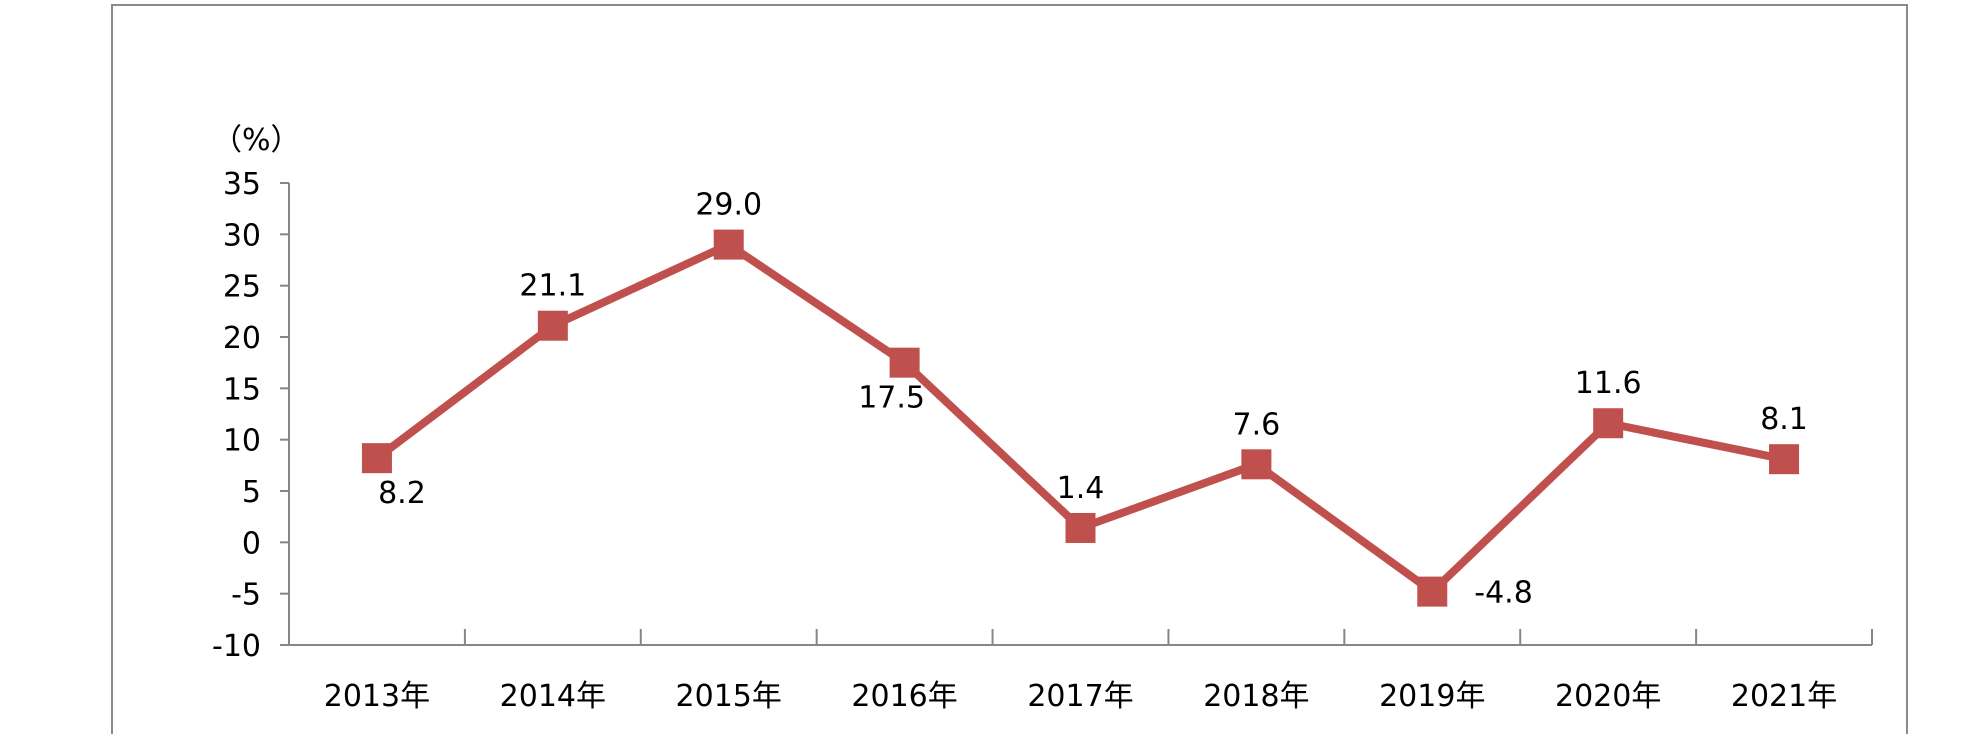 The width and height of the screenshot is (1962, 734). What do you see at coordinates (1432, 696) in the screenshot?
I see `x-tick-label: 2019年` at bounding box center [1432, 696].